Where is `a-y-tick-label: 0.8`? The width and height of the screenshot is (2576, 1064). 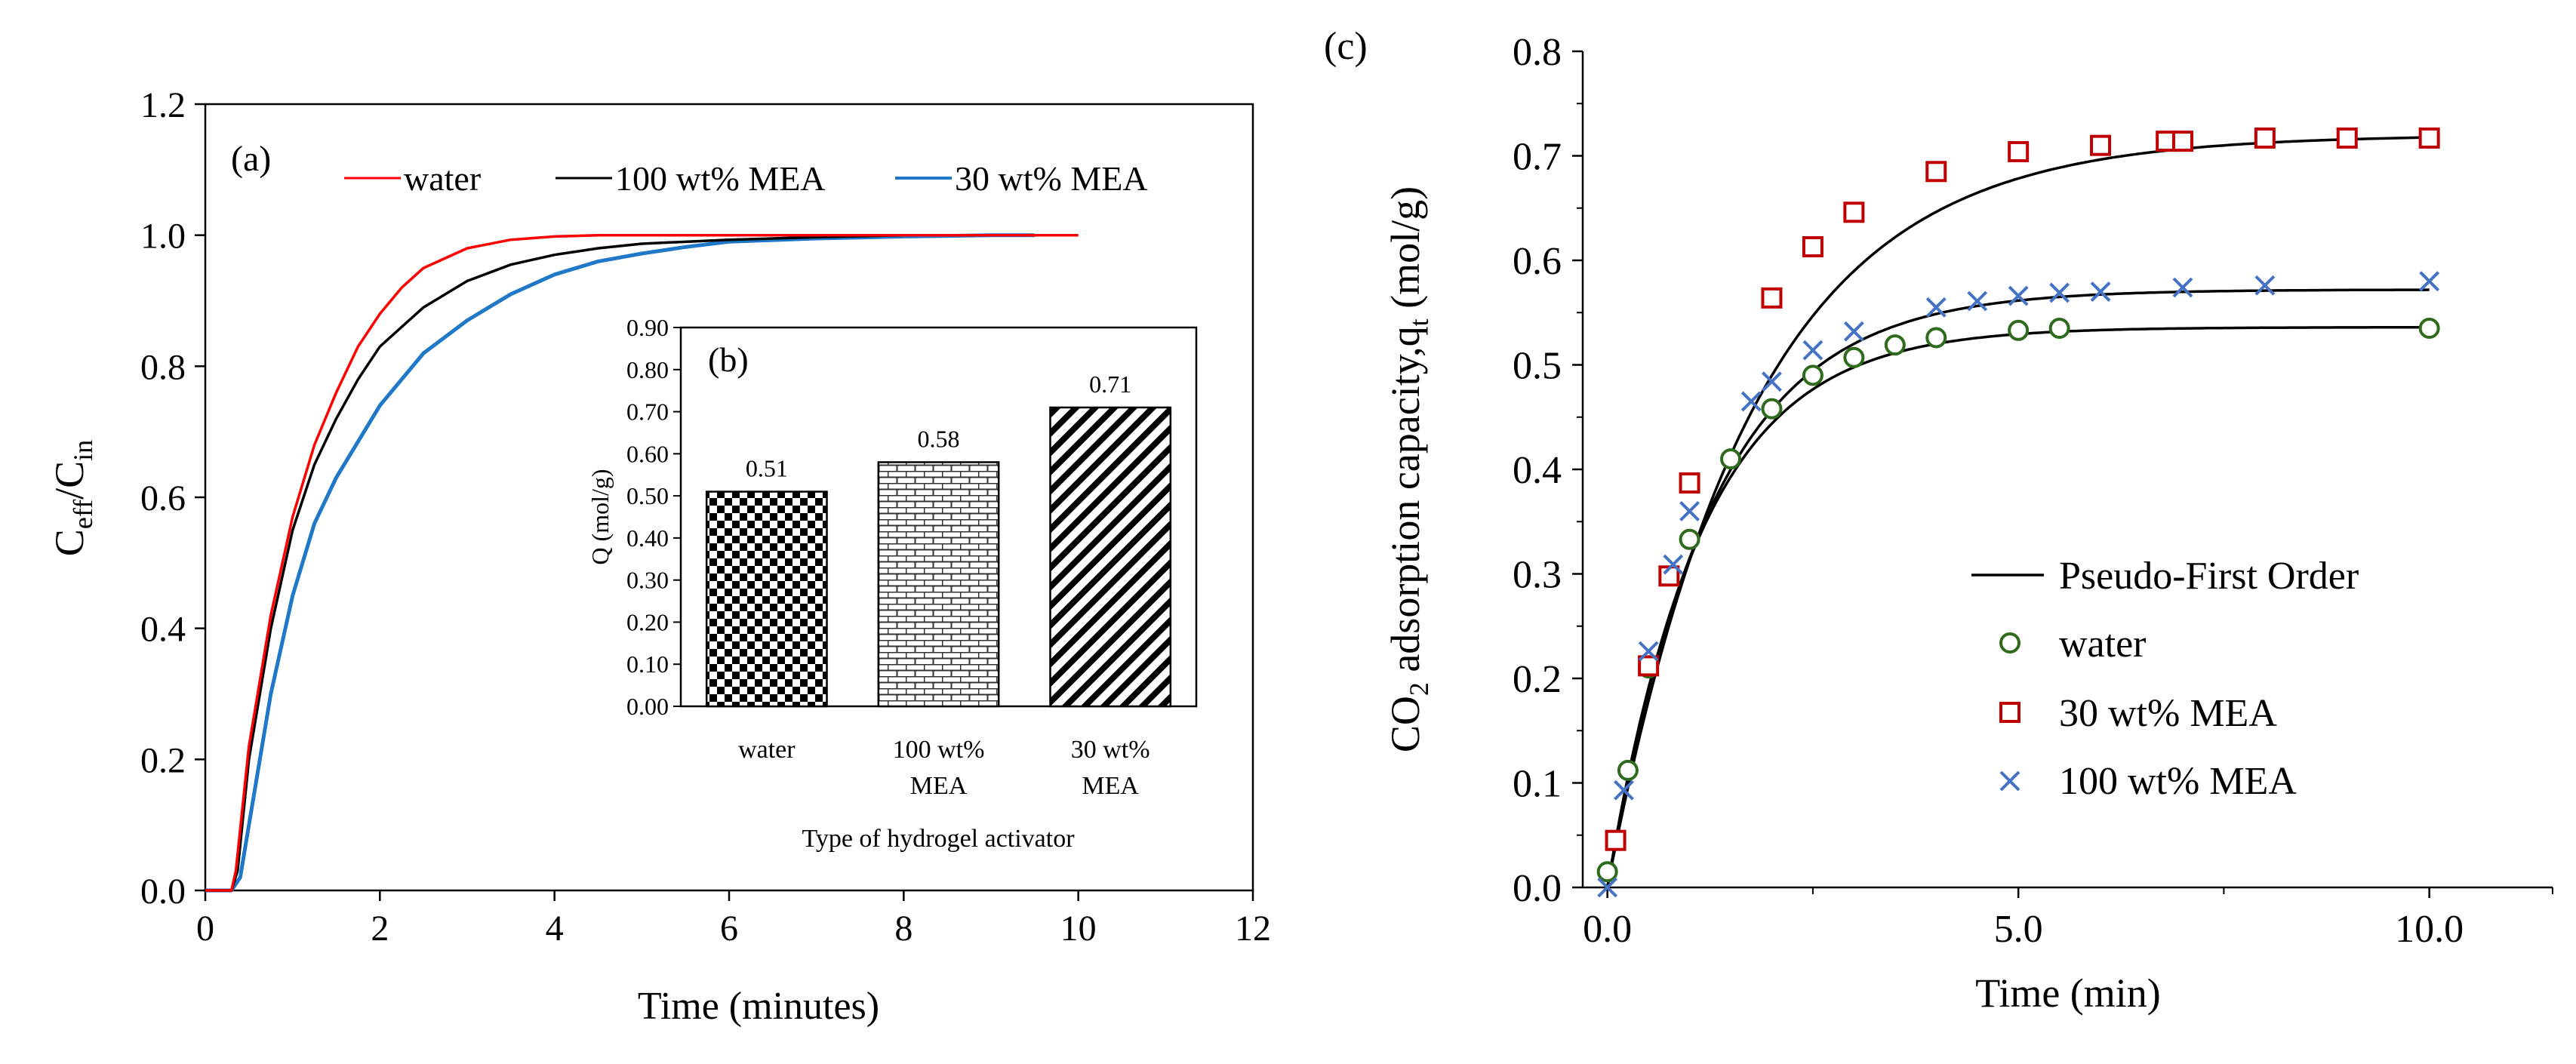
a-y-tick-label: 0.8 is located at coordinates (163, 367).